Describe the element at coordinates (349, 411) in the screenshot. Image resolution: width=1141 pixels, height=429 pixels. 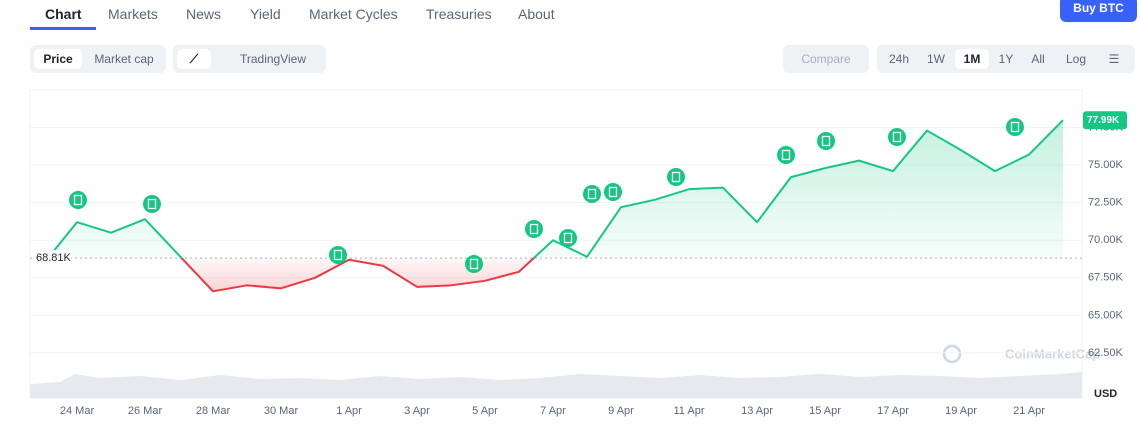
I see `x-tick-label: 1 Apr` at that location.